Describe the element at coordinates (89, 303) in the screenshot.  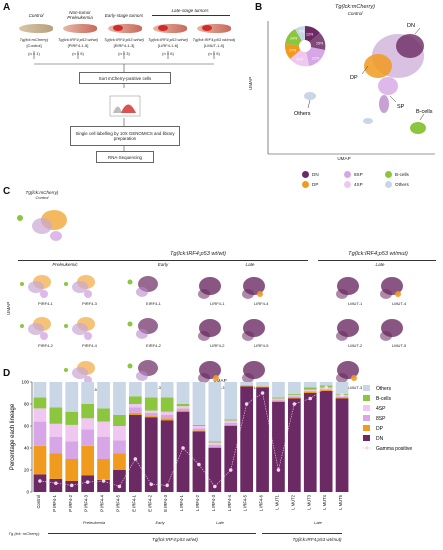
I see `umap-thumbnail-label: PIRF4-3` at that location.